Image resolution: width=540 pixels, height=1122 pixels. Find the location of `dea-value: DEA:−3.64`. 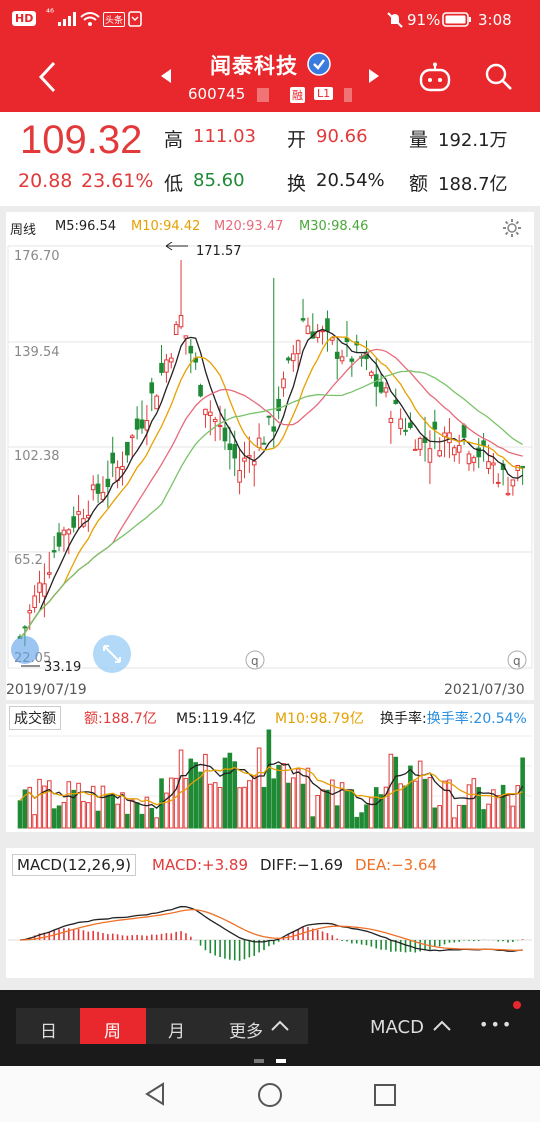

dea-value: DEA:−3.64 is located at coordinates (396, 865).